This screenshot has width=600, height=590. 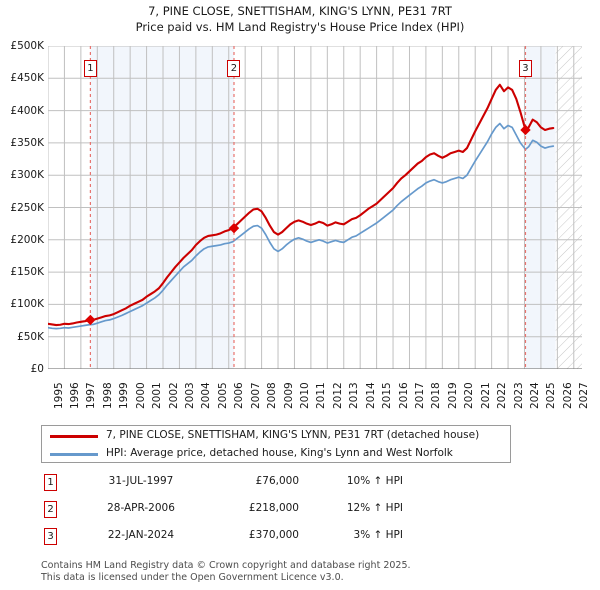 I want to click on x-tick-label: 2022, so click(x=502, y=395).